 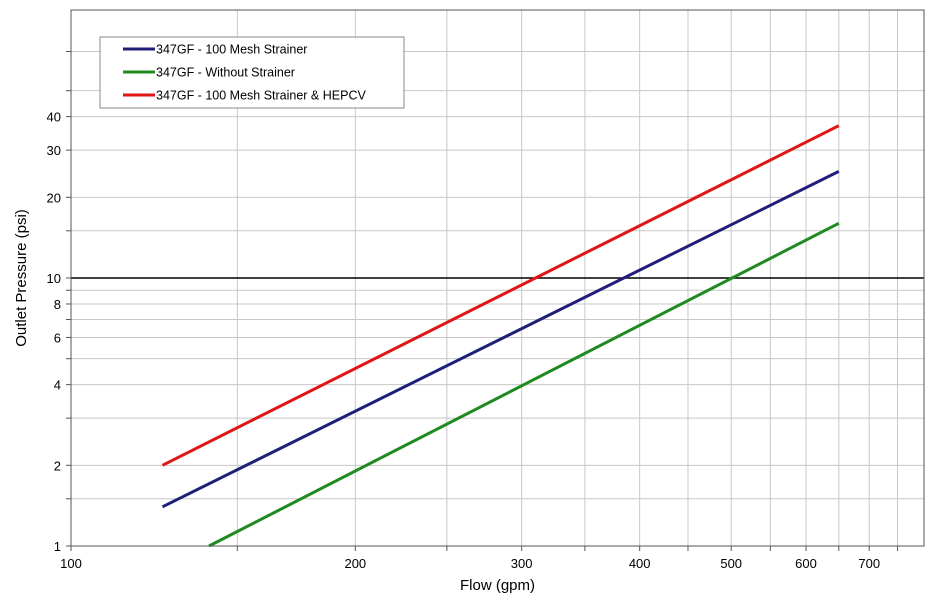 I want to click on x-tick-label: 200, so click(x=355, y=563).